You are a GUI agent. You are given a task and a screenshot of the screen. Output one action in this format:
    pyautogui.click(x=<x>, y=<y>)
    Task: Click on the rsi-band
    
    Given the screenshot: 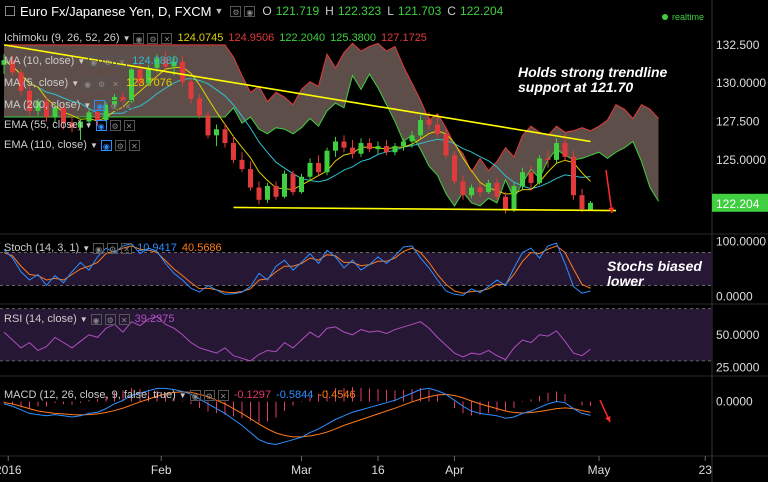 What is the action you would take?
    pyautogui.click(x=356, y=334)
    